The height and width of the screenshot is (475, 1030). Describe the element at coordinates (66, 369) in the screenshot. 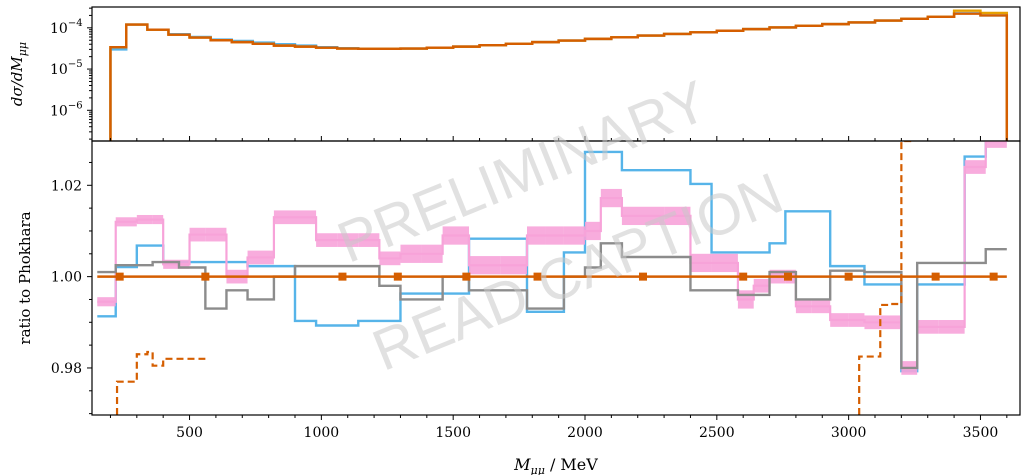

I see `bottom-ytick-label: 0.98` at that location.